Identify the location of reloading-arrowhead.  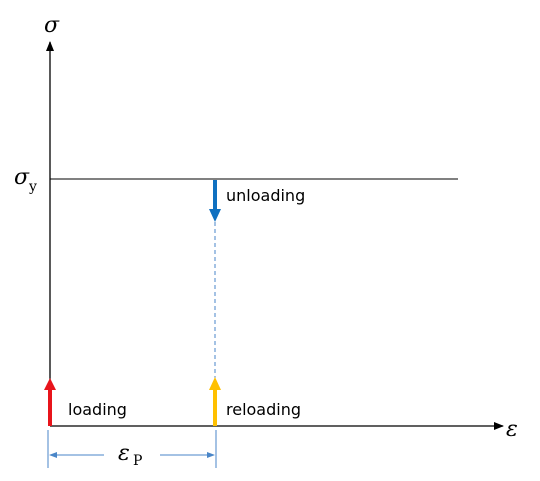
(215, 383).